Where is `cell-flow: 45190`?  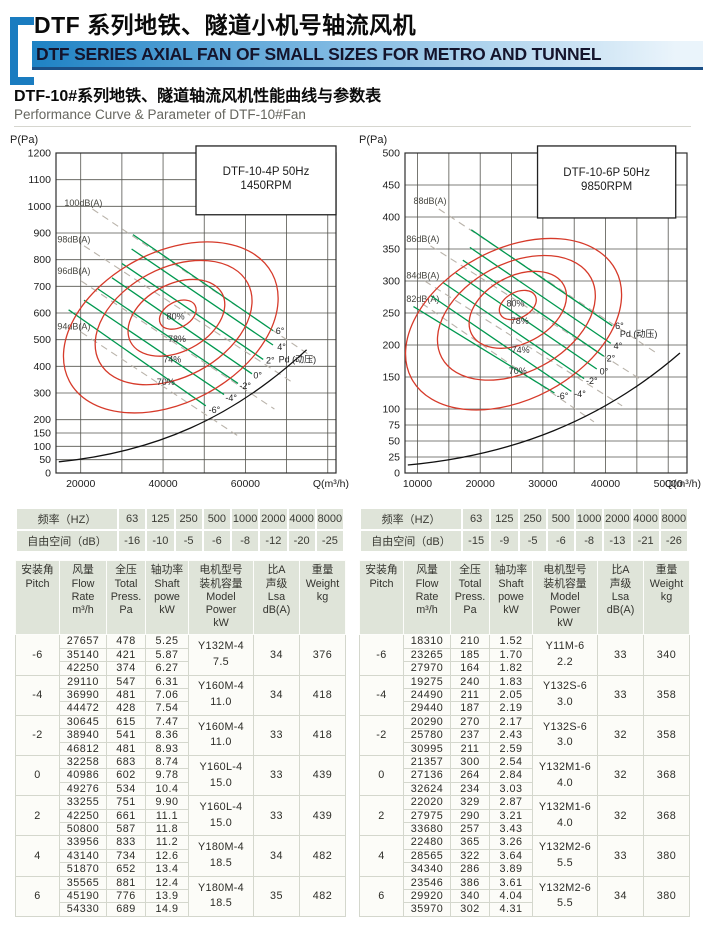
cell-flow: 45190 is located at coordinates (83, 896).